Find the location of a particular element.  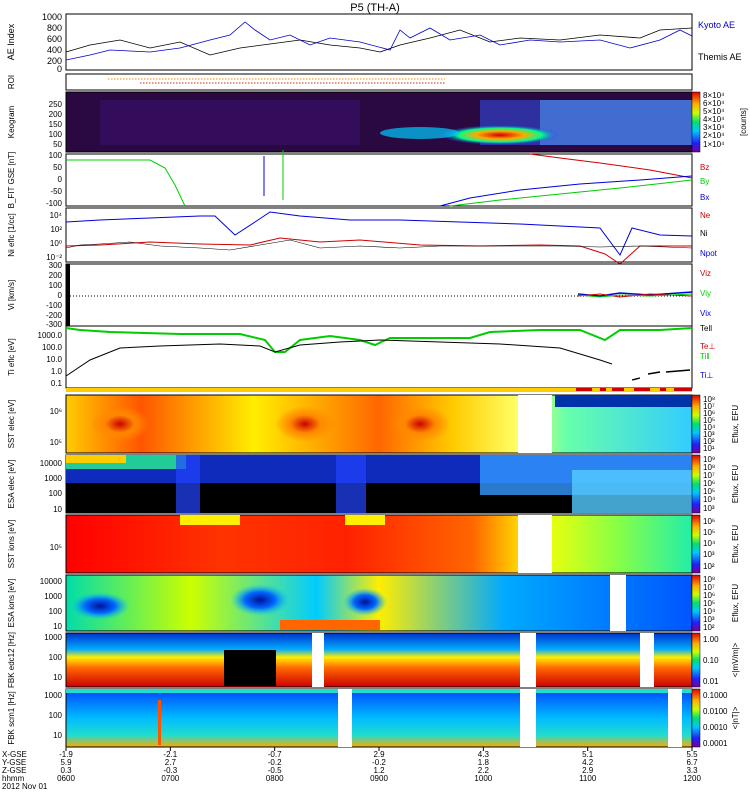

legend-by: By is located at coordinates (704, 181).